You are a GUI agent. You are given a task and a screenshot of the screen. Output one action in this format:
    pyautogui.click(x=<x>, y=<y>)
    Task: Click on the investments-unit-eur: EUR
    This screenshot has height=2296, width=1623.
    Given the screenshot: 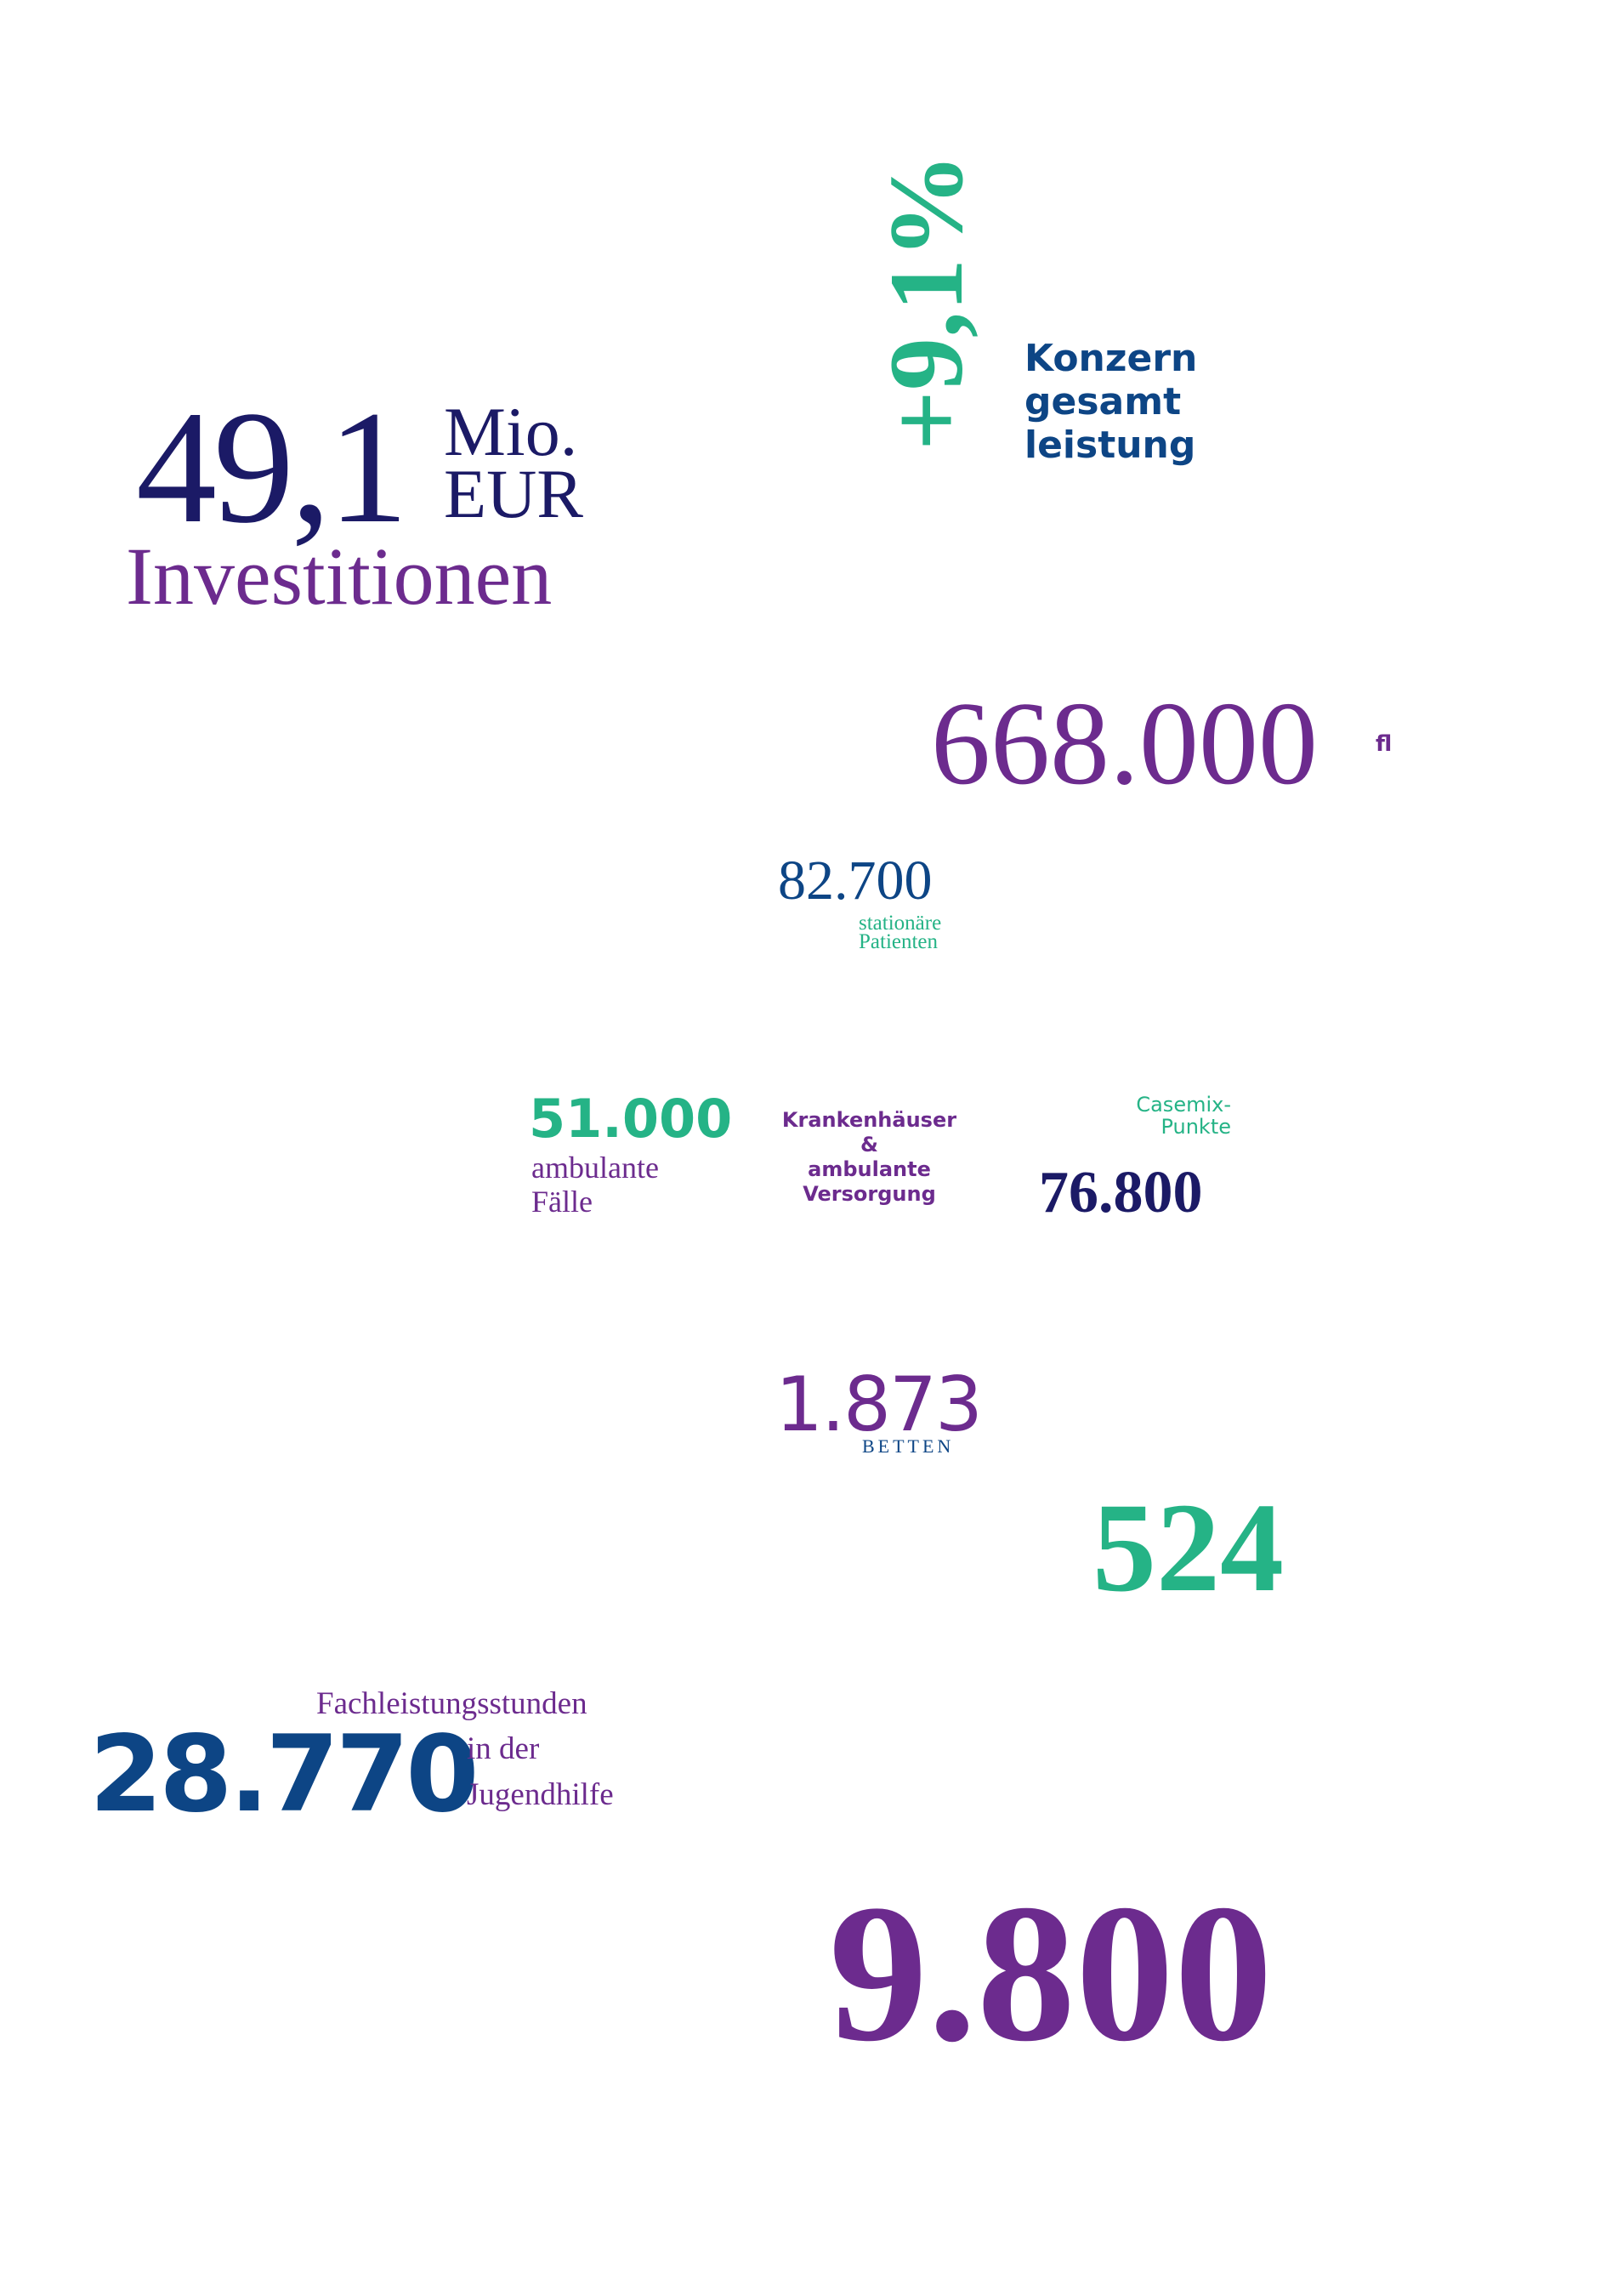 What is the action you would take?
    pyautogui.click(x=513, y=493)
    